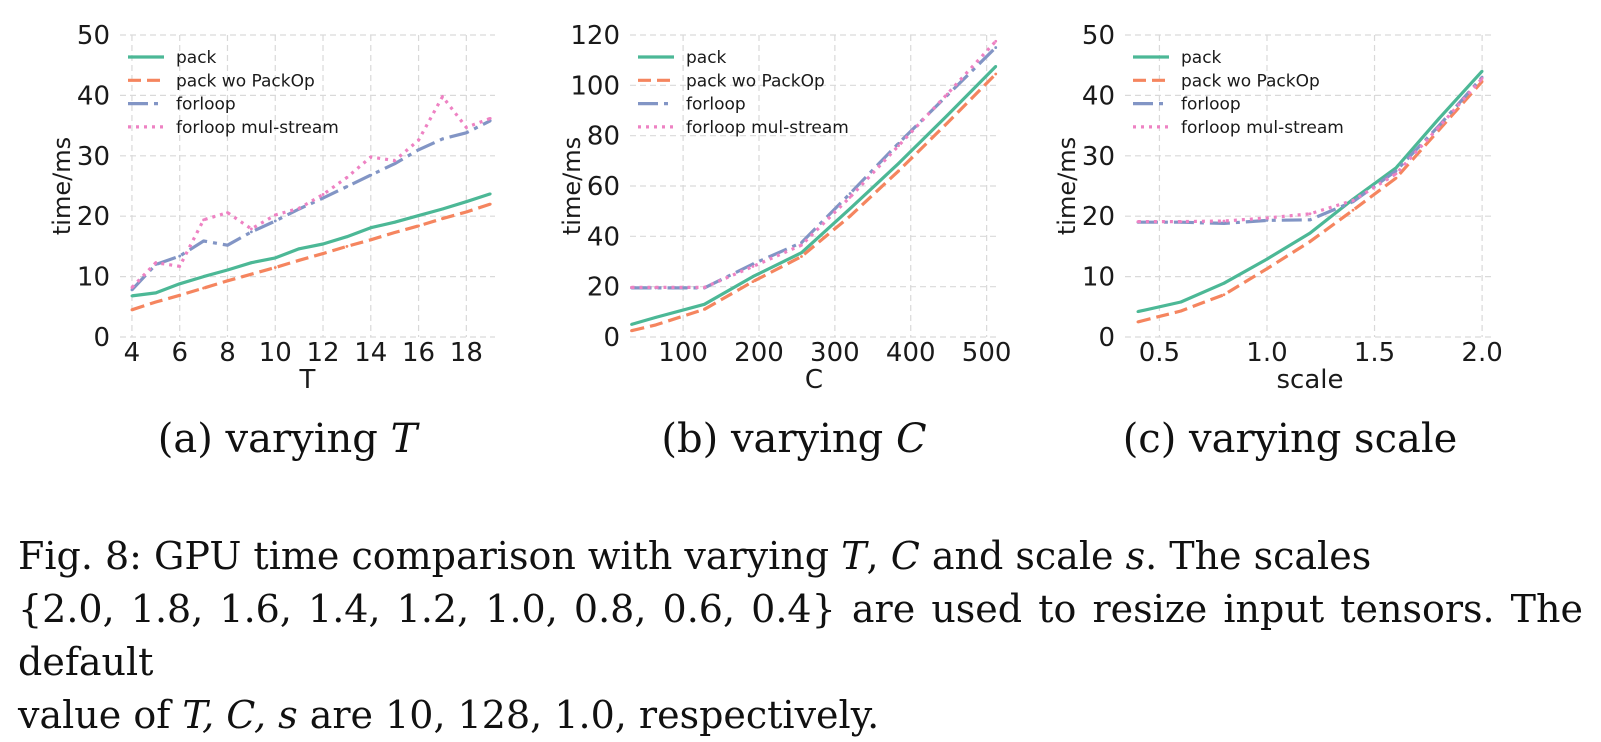  I want to click on caption-text: Fig. 8: GPU time comparison with varying, so click(430, 556).